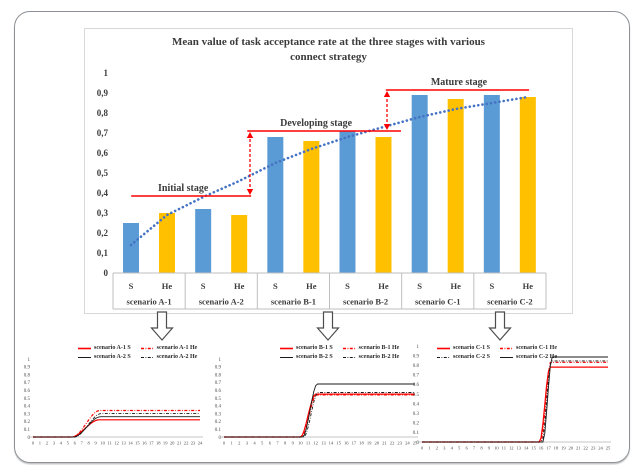  Describe the element at coordinates (149, 302) in the screenshot. I see `category-label: scenario A-1` at that location.